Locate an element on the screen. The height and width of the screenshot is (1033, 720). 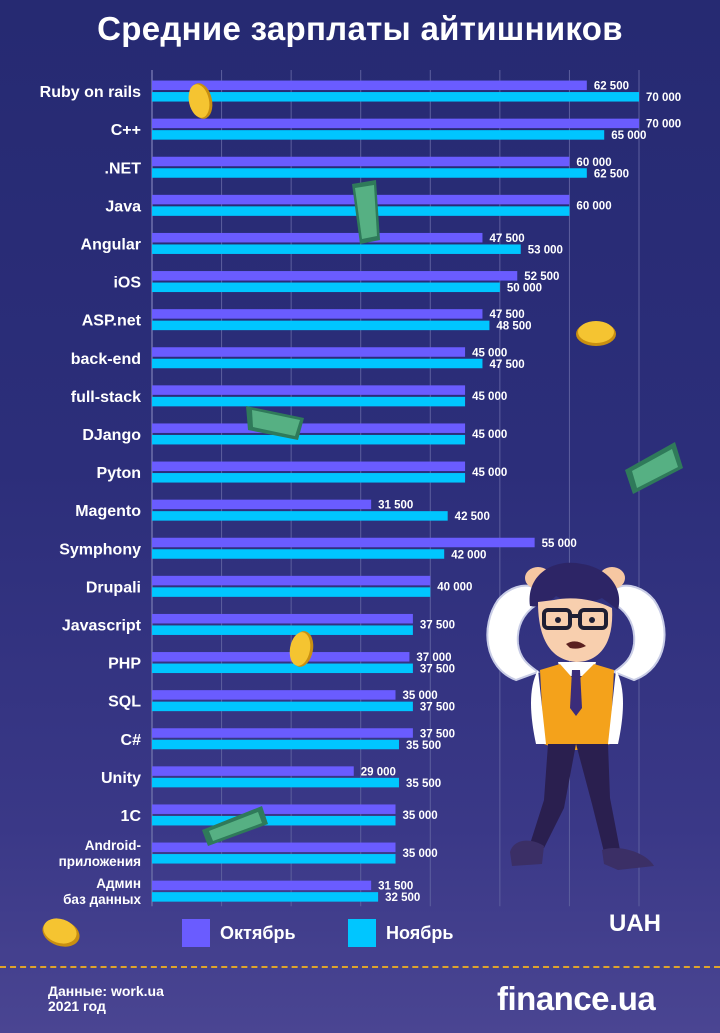
value-label-october: 47 500 is located at coordinates (506, 239).